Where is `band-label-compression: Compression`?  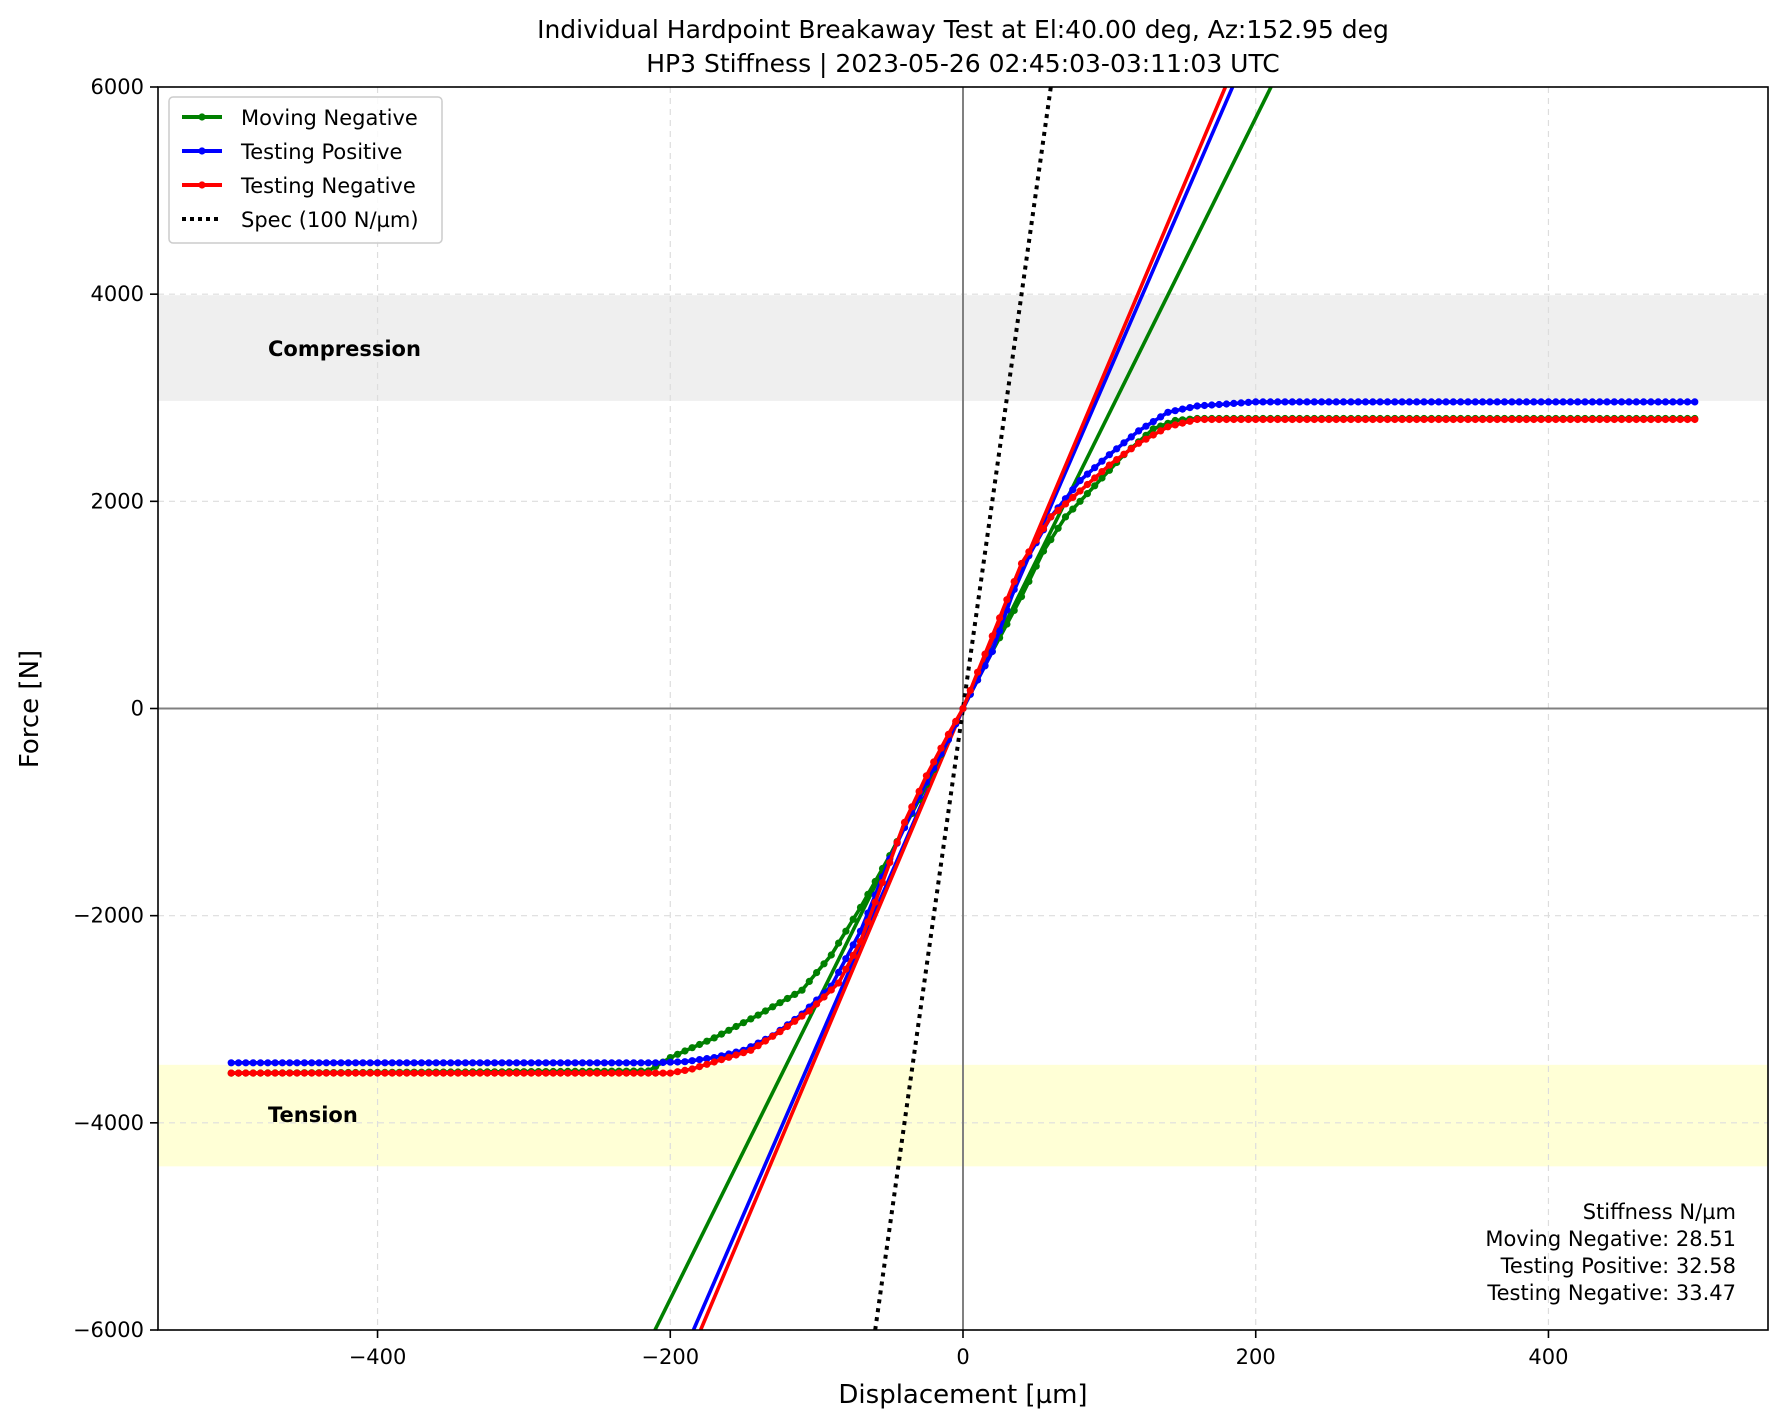
band-label-compression: Compression is located at coordinates (344, 349).